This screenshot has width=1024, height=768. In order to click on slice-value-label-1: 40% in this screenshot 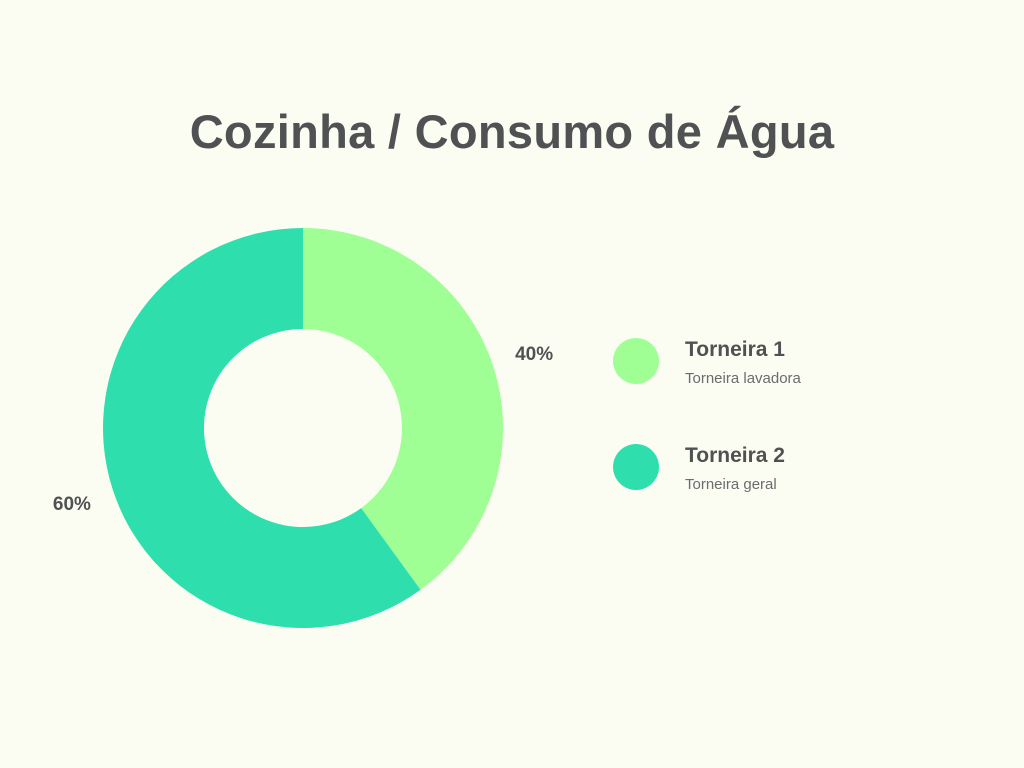, I will do `click(534, 354)`.